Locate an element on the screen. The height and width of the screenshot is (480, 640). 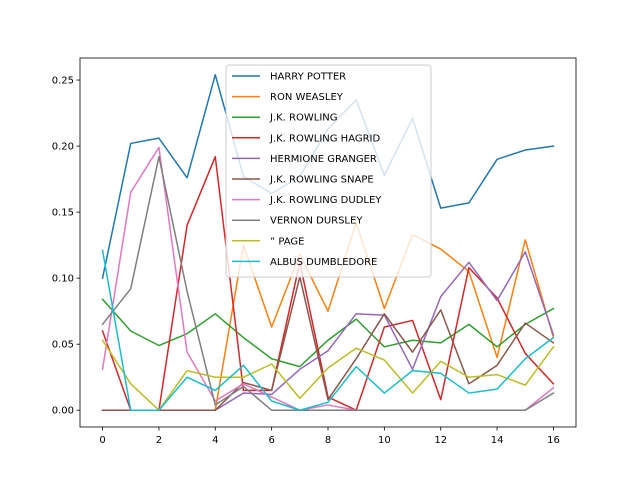
legend-label-9: ALBUS DUMBLEDORE is located at coordinates (323, 262).